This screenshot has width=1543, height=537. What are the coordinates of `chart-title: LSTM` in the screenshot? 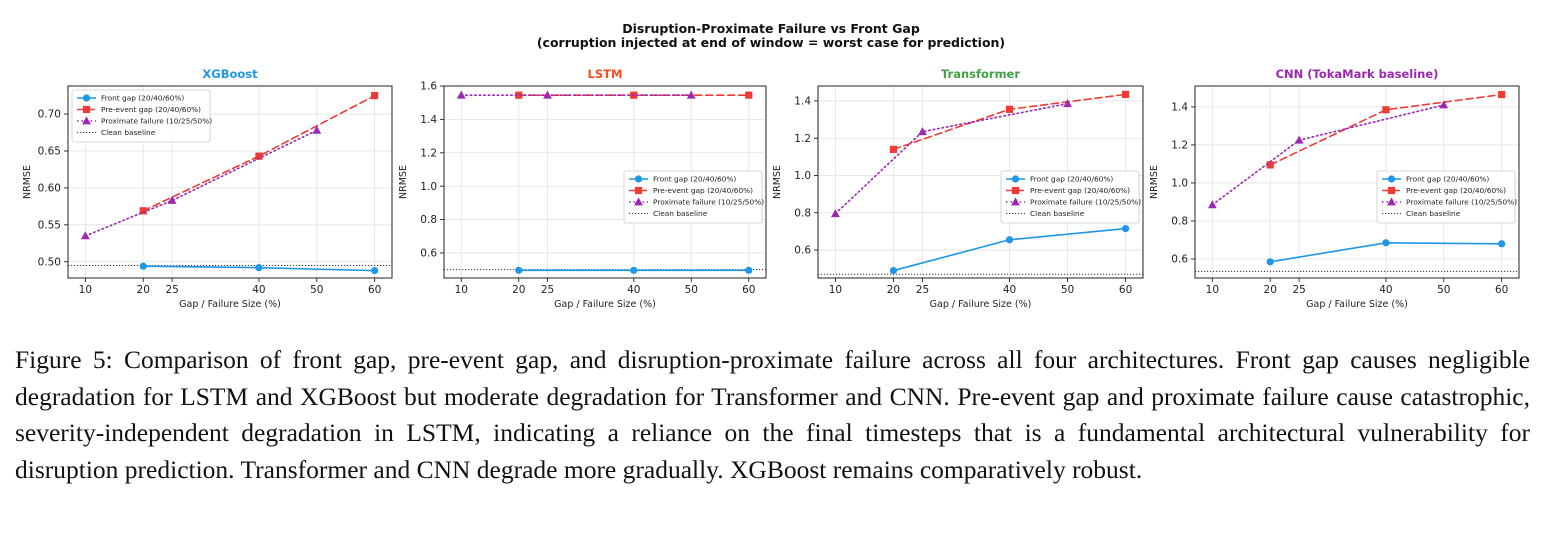 It's located at (605, 74).